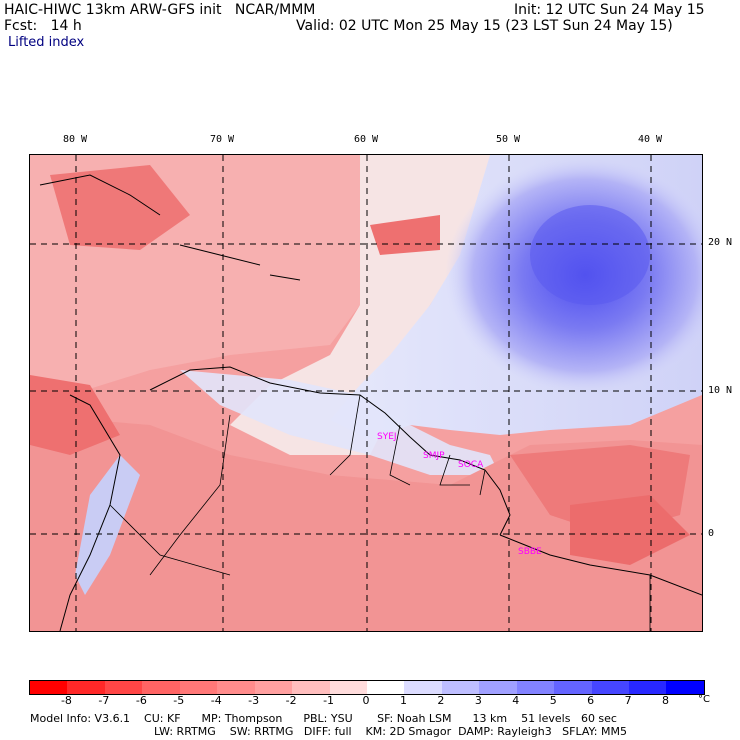 This screenshot has height=740, width=740. What do you see at coordinates (387, 437) in the screenshot?
I see `site-label-syej: SYEJ` at bounding box center [387, 437].